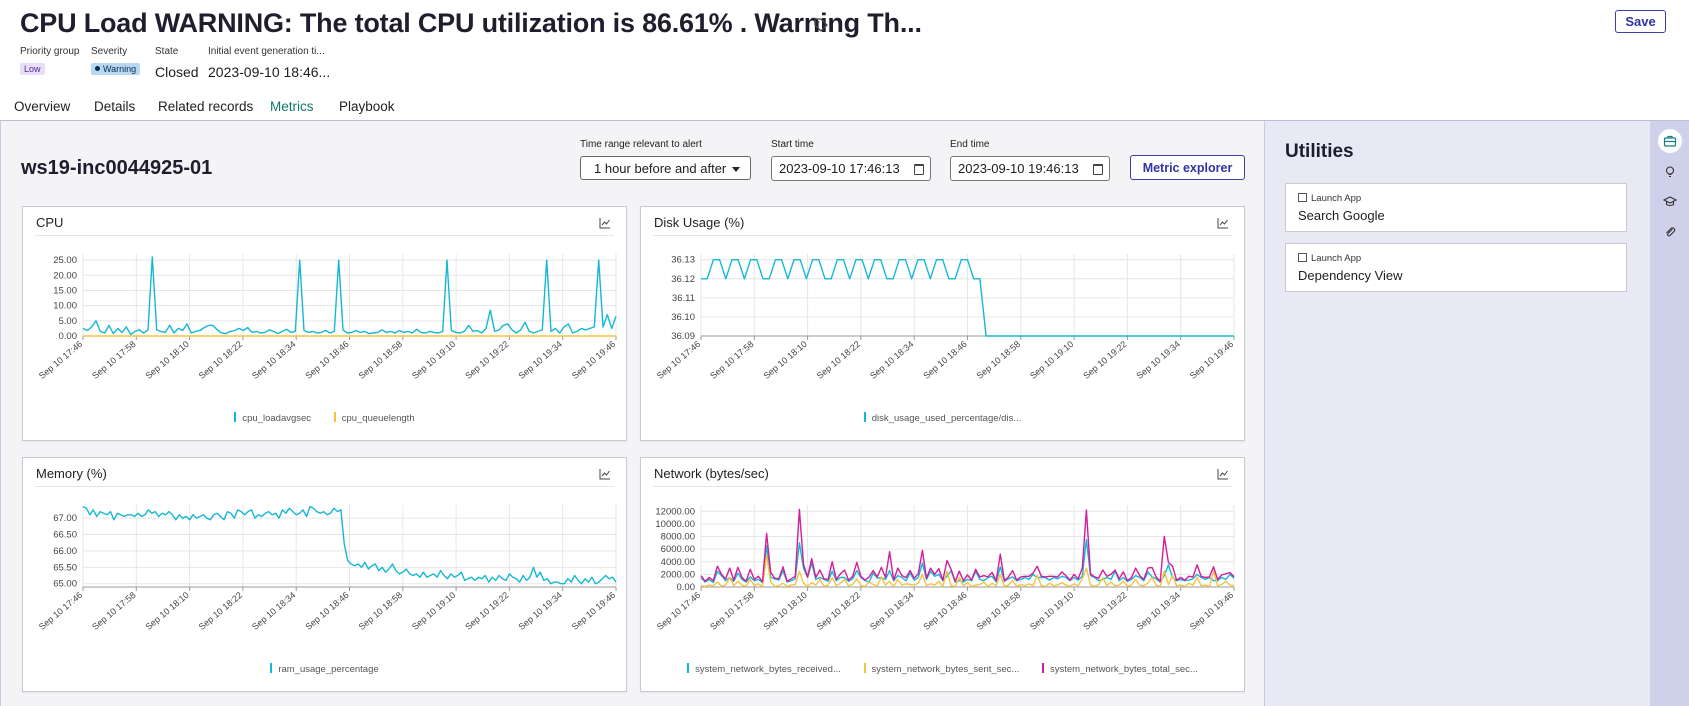  What do you see at coordinates (374, 418) in the screenshot?
I see `legend-item: cpu_queuelength` at bounding box center [374, 418].